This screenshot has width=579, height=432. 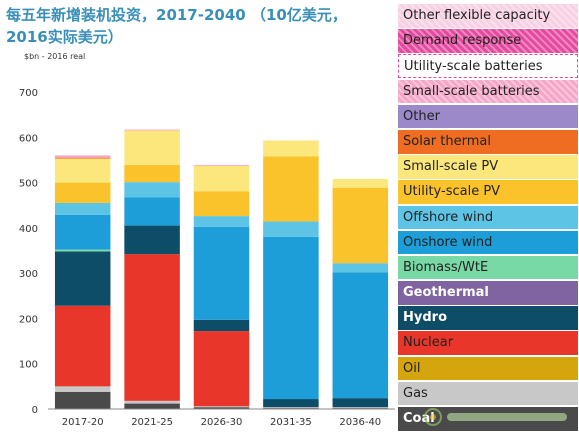 What do you see at coordinates (488, 91) in the screenshot?
I see `legend-item-small-scale-batteries: Small-scale batteries` at bounding box center [488, 91].